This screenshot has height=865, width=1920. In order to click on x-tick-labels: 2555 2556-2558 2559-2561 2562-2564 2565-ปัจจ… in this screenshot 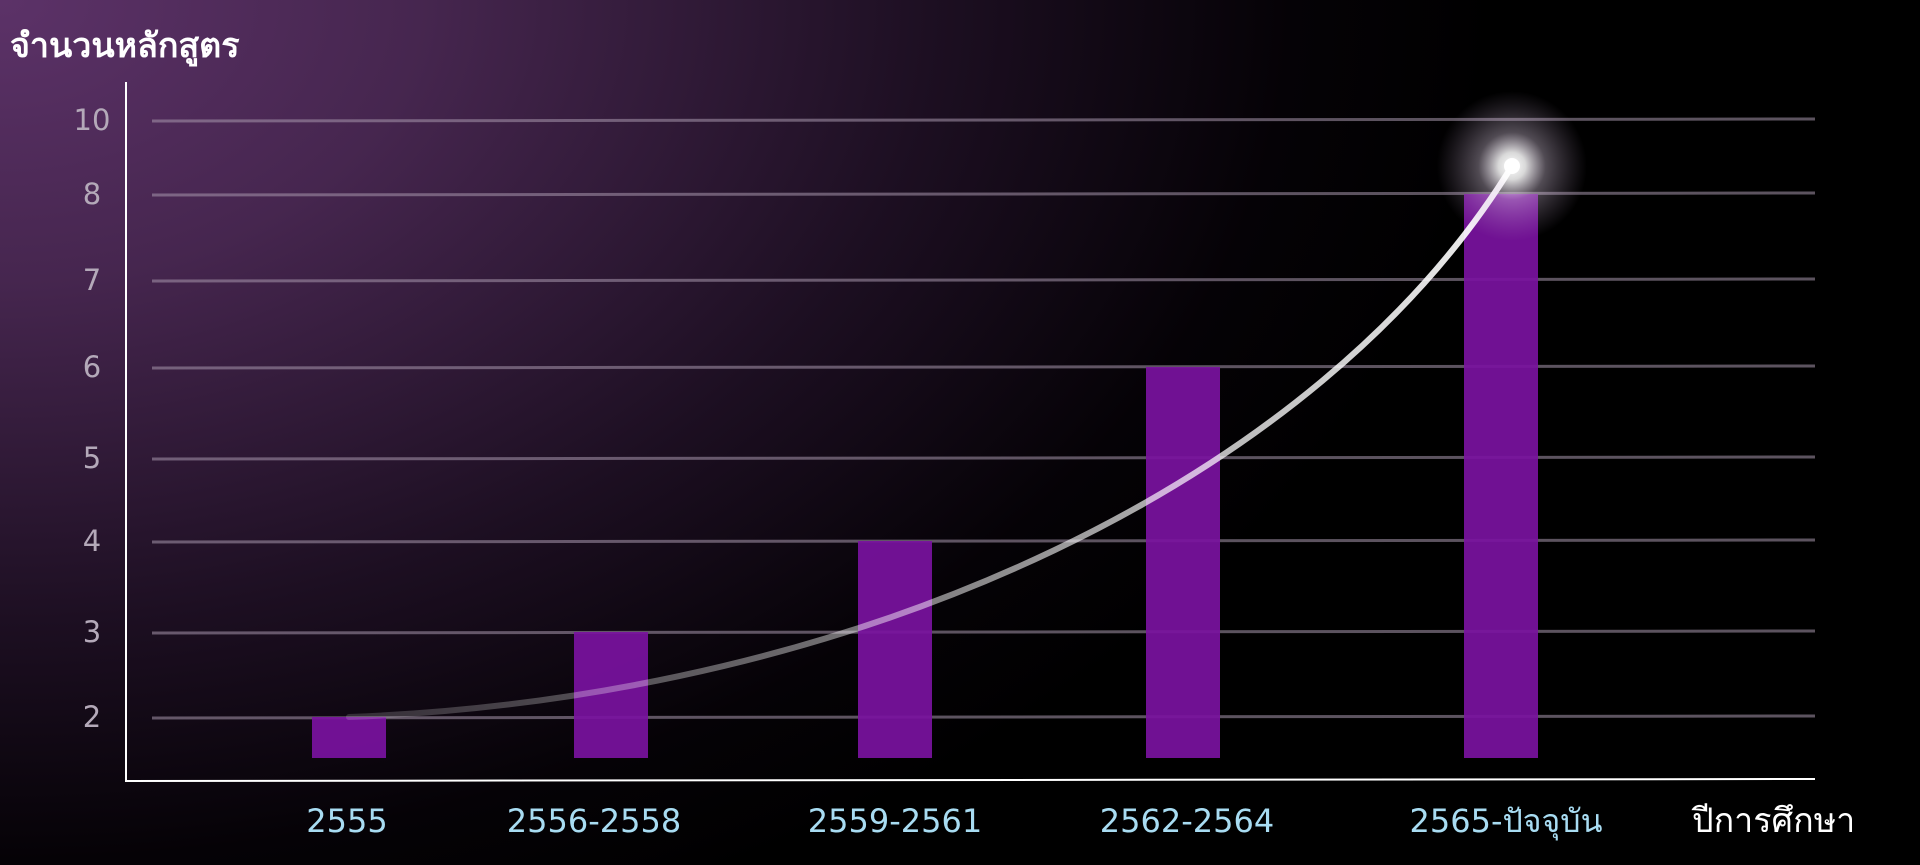, I will do `click(954, 821)`.